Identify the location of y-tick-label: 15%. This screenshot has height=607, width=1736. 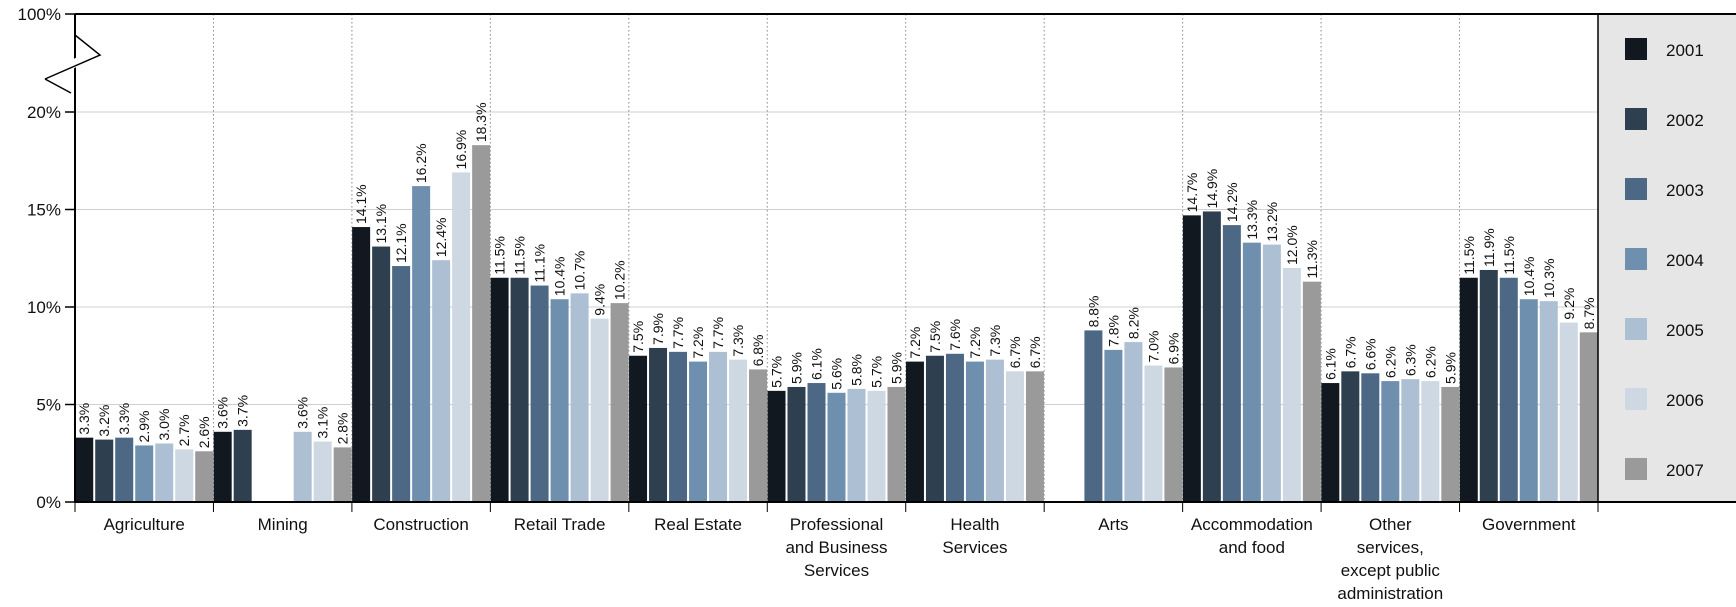
(44, 210).